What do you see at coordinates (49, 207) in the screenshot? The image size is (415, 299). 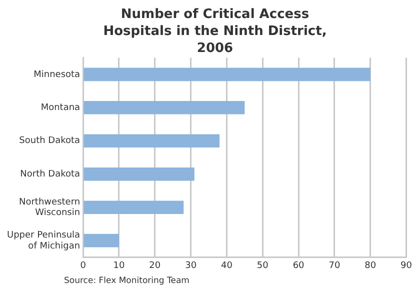 I see `y-tick-label: Northwestern Wisconsin` at bounding box center [49, 207].